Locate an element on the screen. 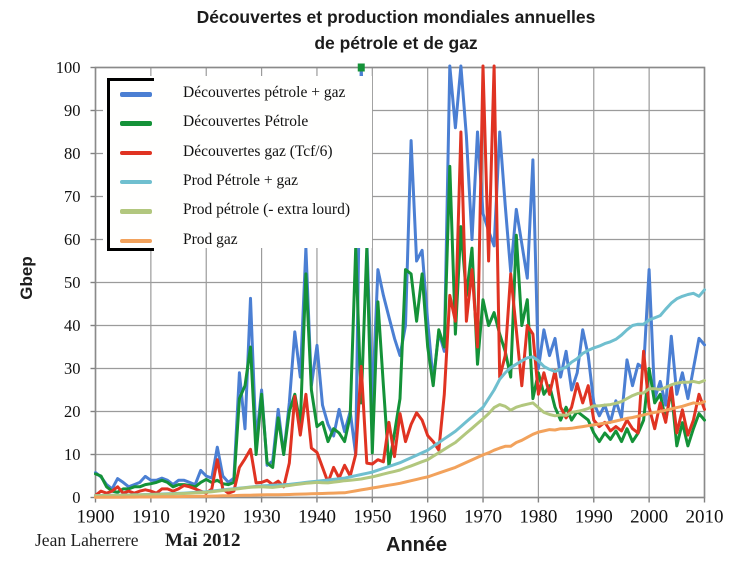  x-tick-label: 1950 is located at coordinates (372, 517).